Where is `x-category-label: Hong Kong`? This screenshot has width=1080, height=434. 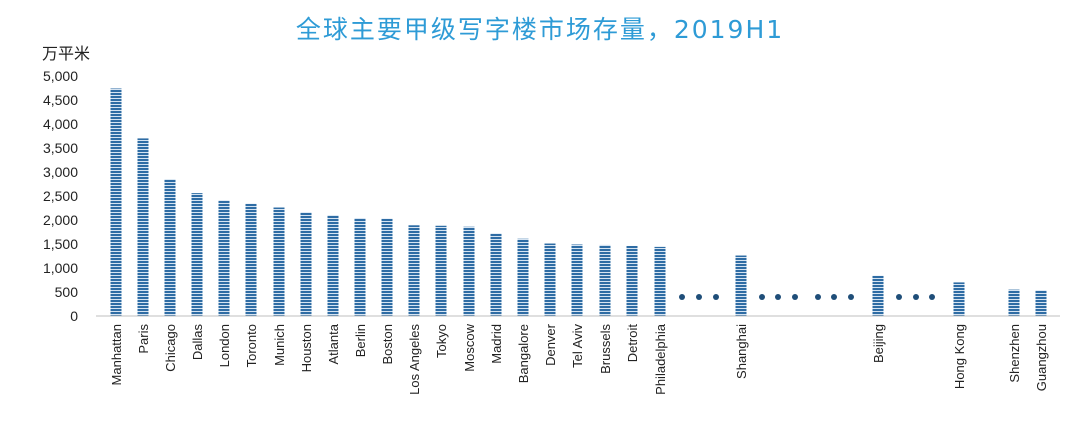 x-category-label: Hong Kong is located at coordinates (959, 356).